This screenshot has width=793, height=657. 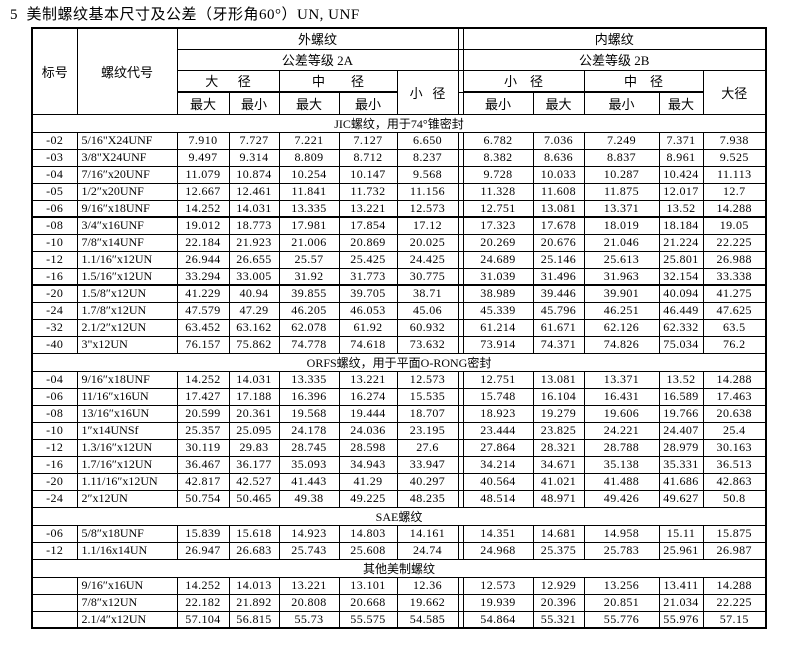 What do you see at coordinates (558, 602) in the screenshot?
I see `value-cell: 20.396` at bounding box center [558, 602].